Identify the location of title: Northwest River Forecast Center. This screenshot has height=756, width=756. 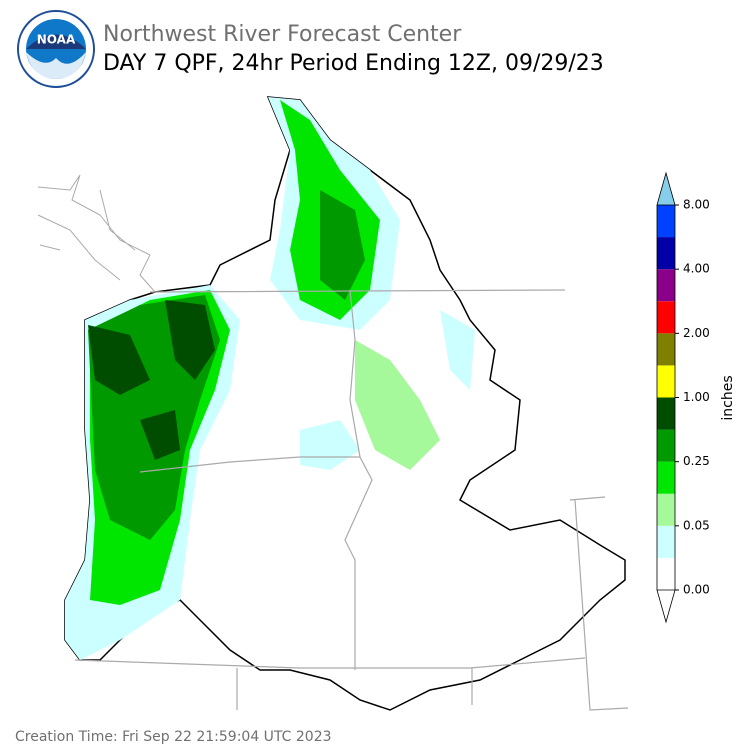
(282, 34).